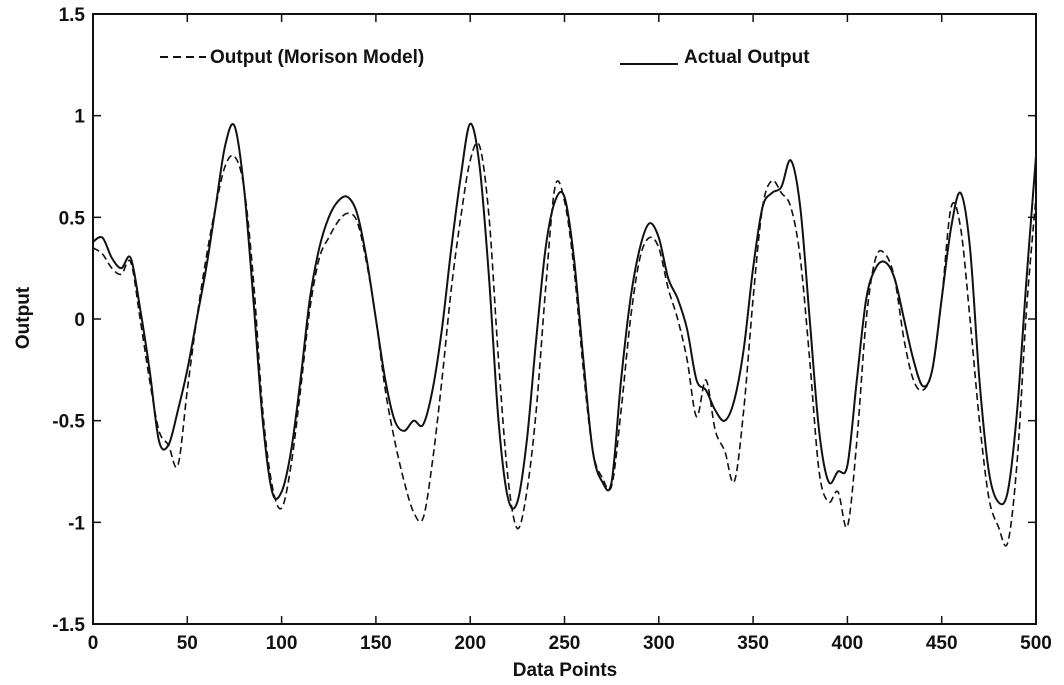 The height and width of the screenshot is (685, 1064). Describe the element at coordinates (187, 643) in the screenshot. I see `x-tick-label: 50` at that location.